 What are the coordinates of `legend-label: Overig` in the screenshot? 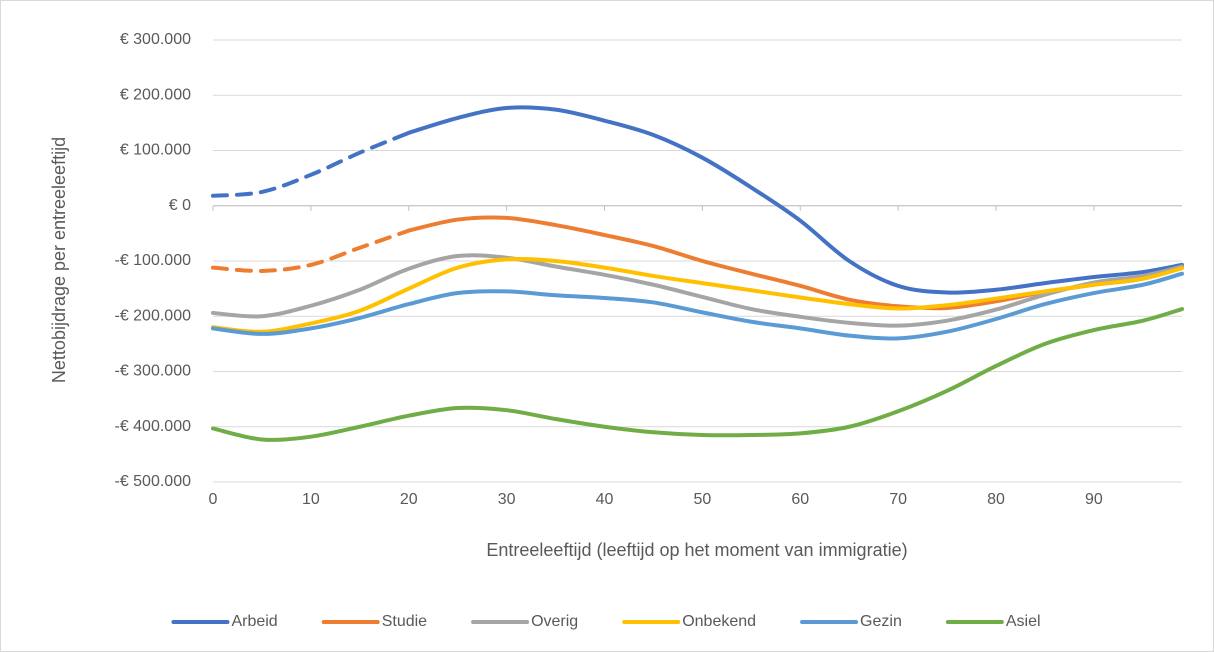 It's located at (554, 621).